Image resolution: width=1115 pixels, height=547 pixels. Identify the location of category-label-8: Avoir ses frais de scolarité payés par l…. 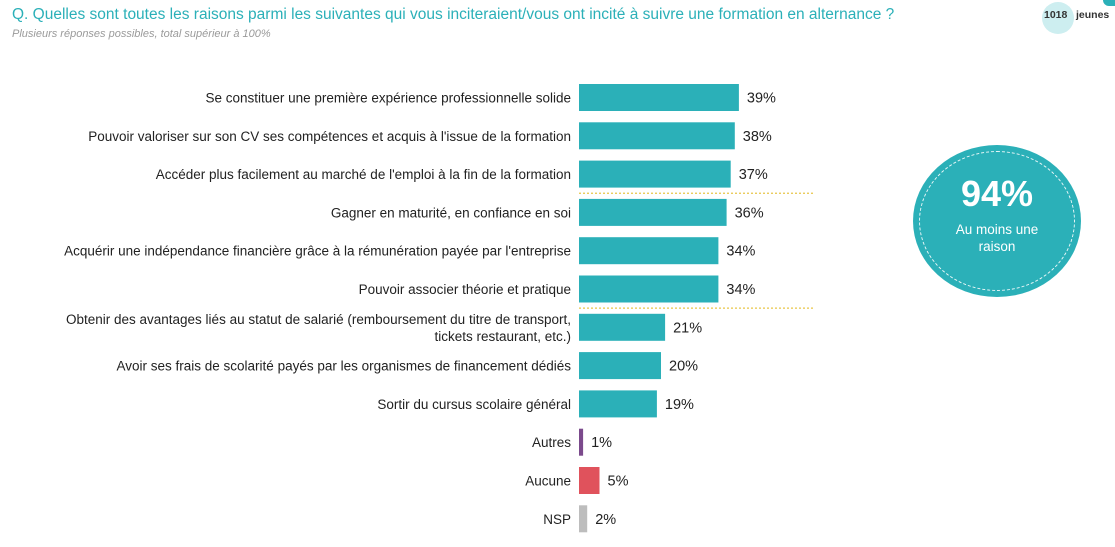
(344, 366).